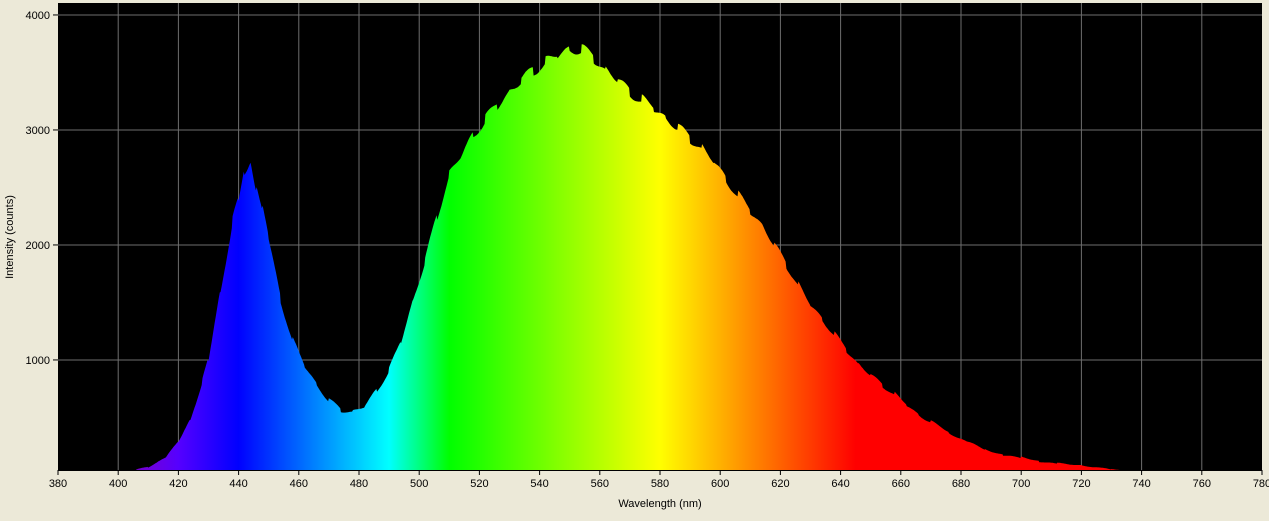 This screenshot has height=521, width=1269. I want to click on x-tick-label: 720, so click(1081, 484).